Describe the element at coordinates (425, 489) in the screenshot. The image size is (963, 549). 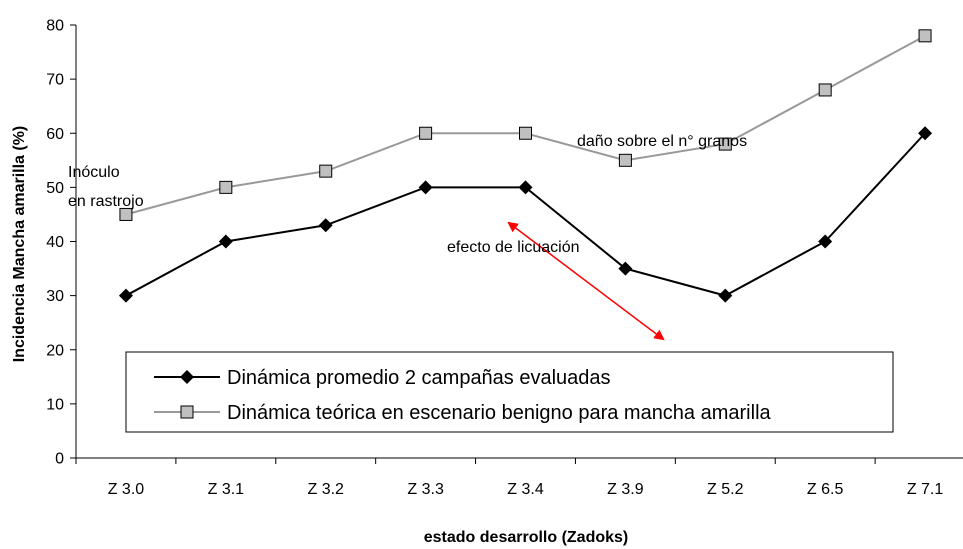
I see `x-tick-label: Z 3.3` at that location.